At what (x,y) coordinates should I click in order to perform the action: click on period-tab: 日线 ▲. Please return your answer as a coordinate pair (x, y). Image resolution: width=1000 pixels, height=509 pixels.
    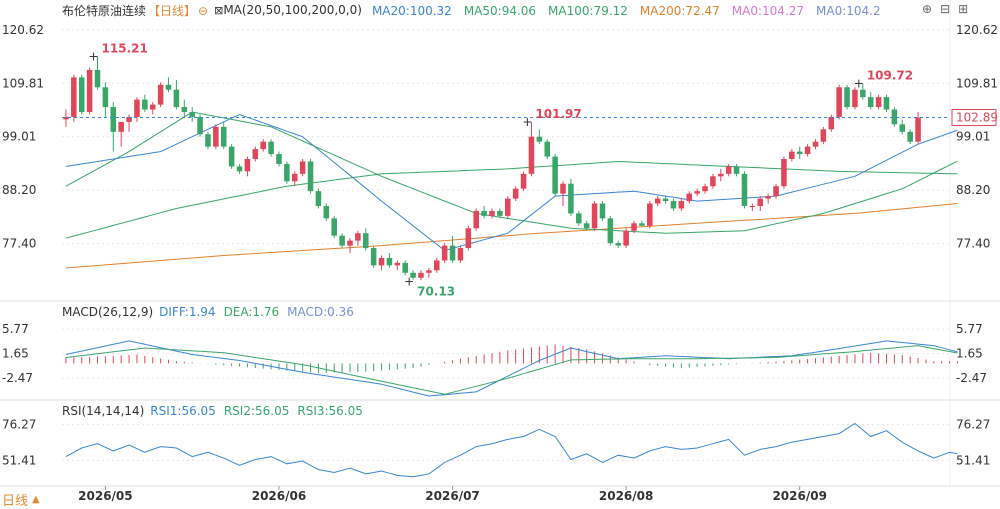
    Looking at the image, I should click on (21, 499).